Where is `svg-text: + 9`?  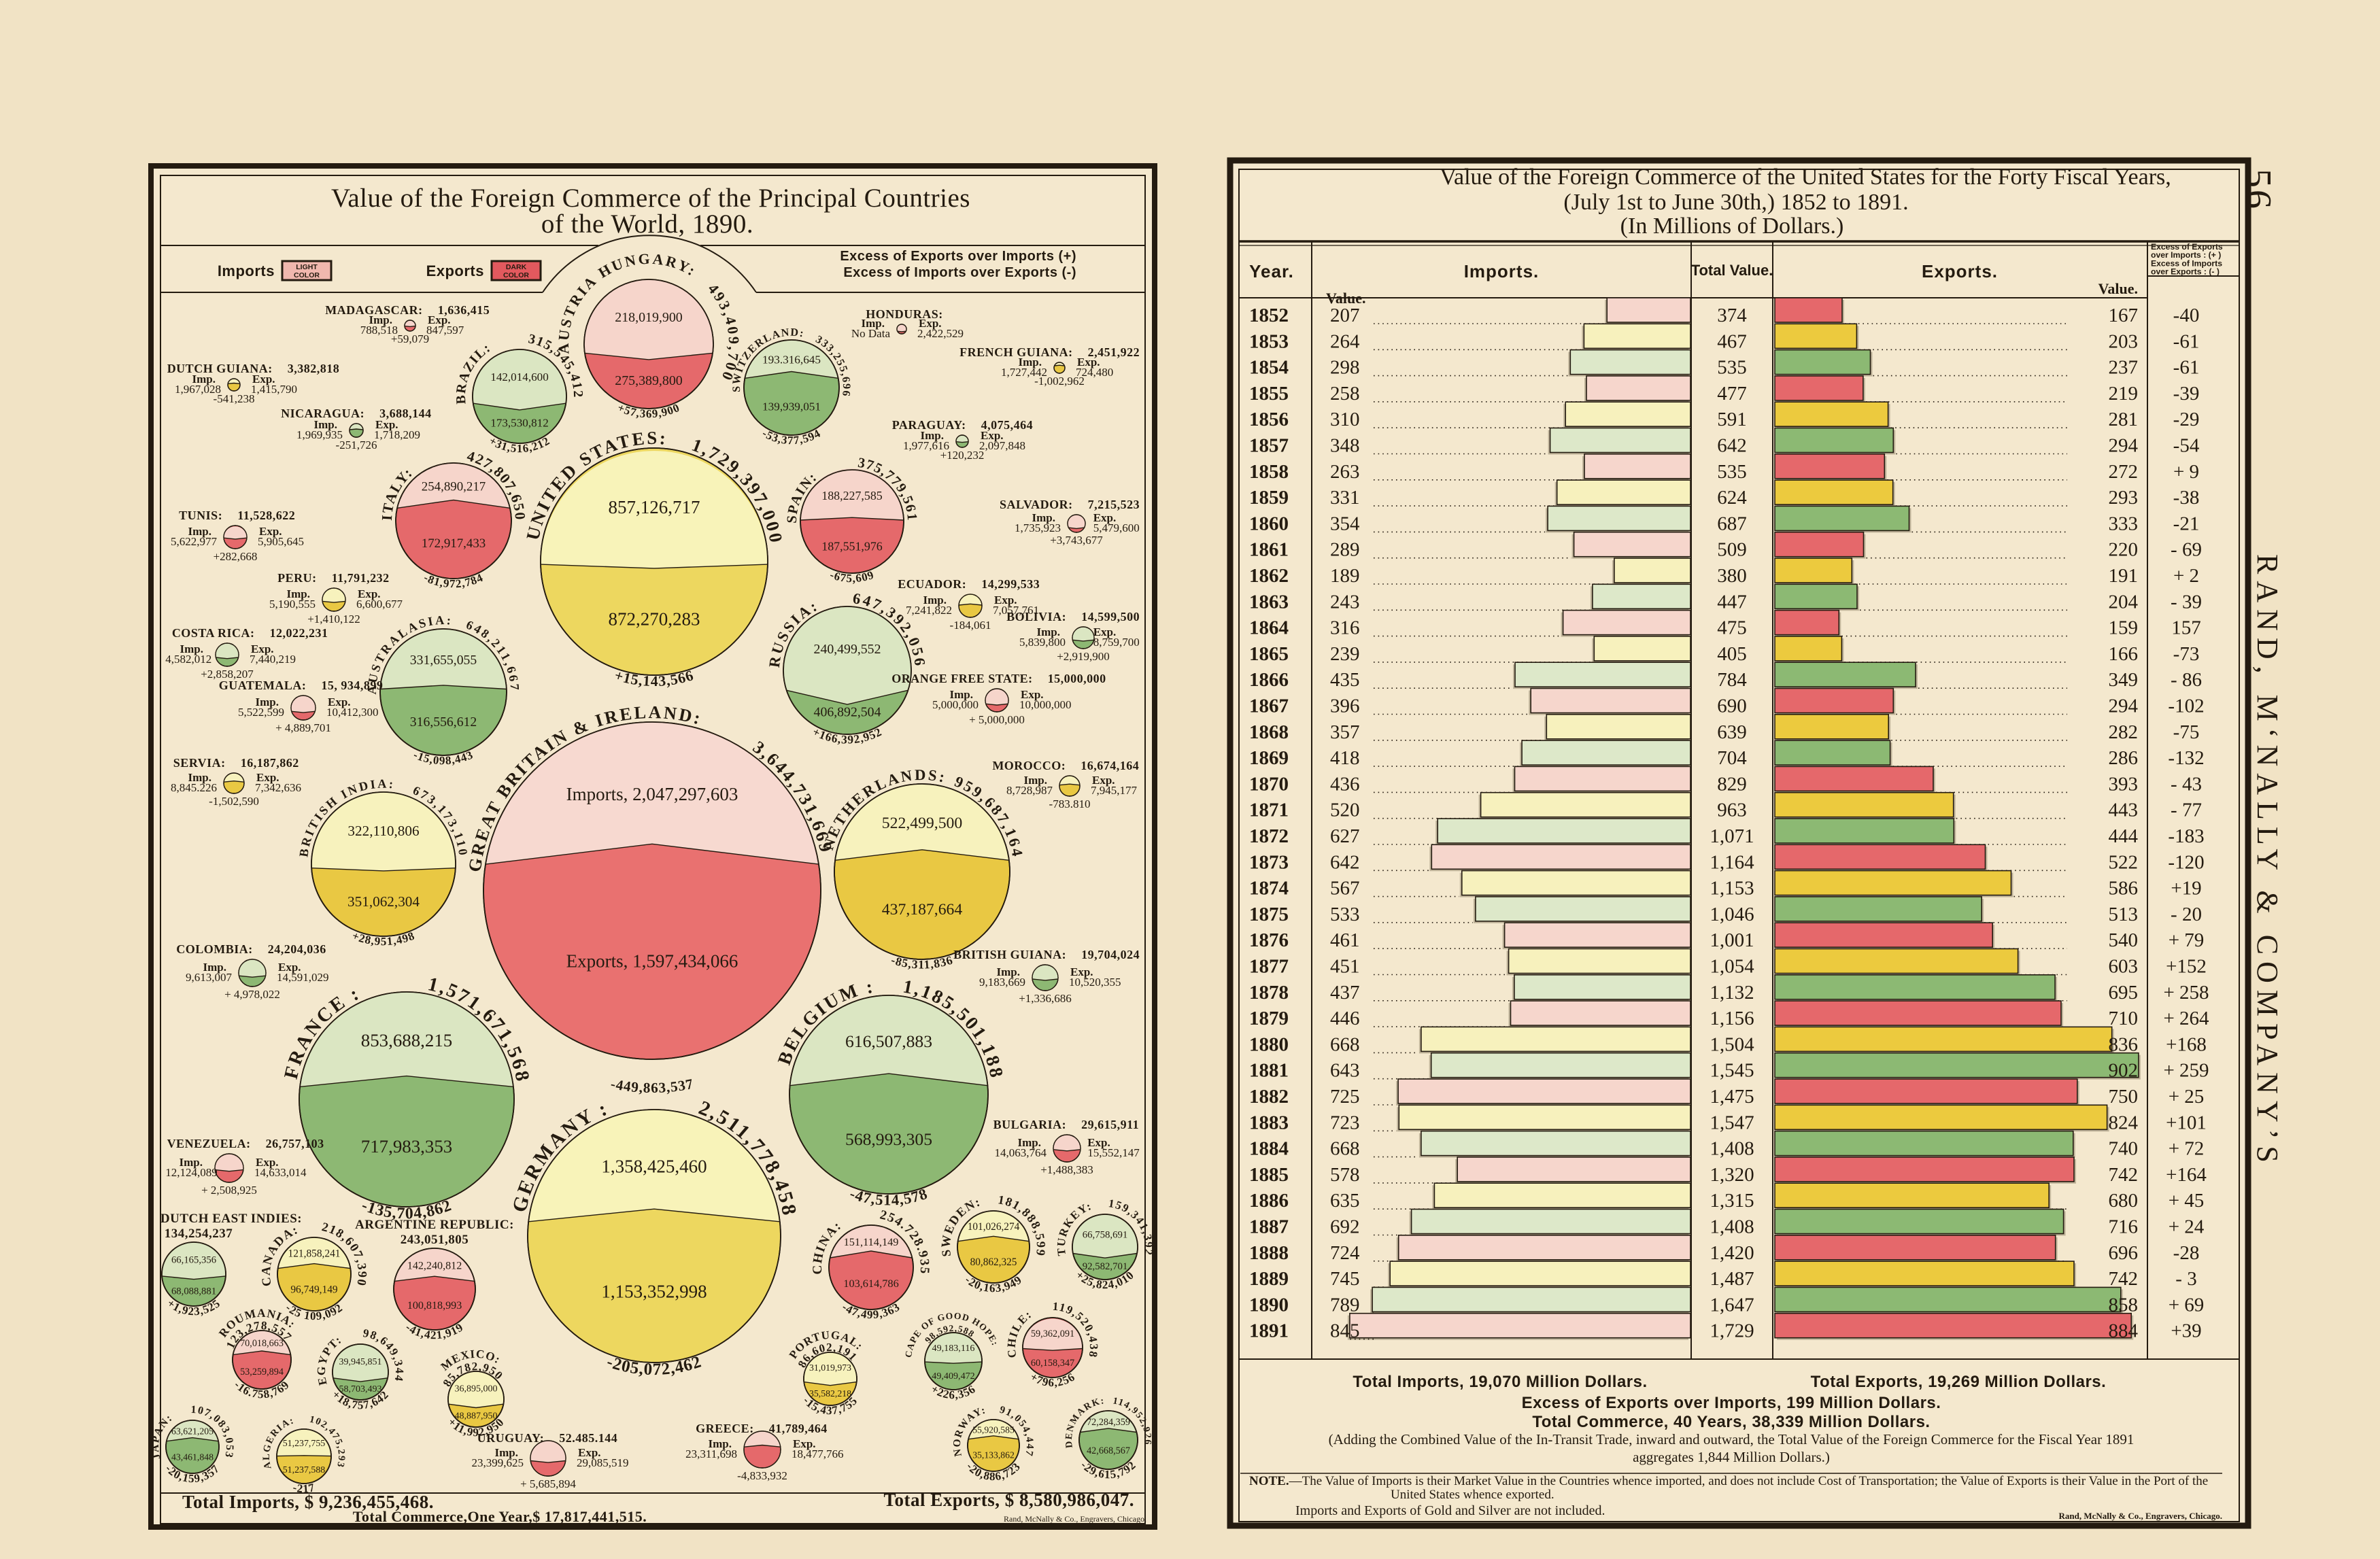 svg-text: + 9 is located at coordinates (2186, 472).